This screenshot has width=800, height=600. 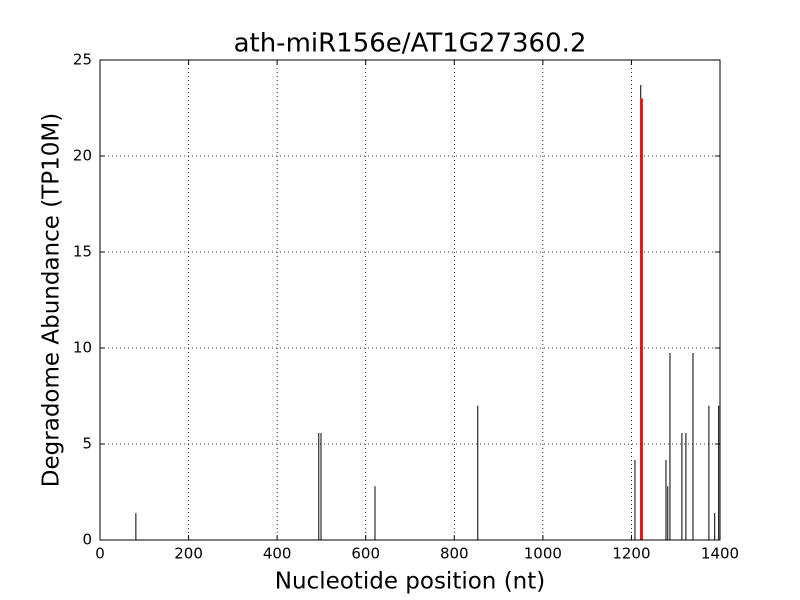 What do you see at coordinates (454, 554) in the screenshot?
I see `x-tick-label: 800` at bounding box center [454, 554].